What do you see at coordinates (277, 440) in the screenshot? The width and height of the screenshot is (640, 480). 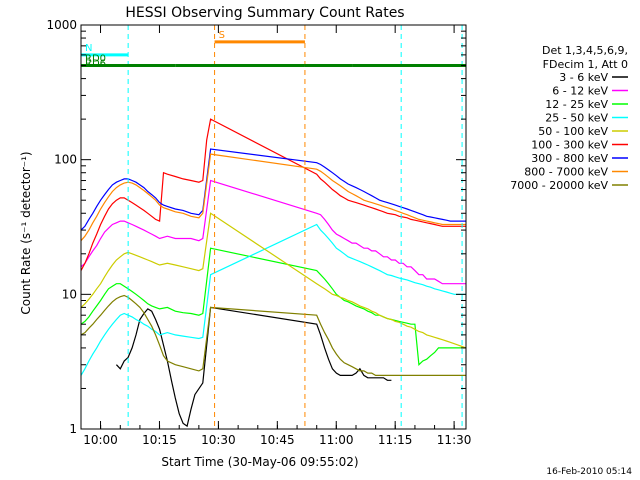 I see `x-tick-label-3: 10:45` at bounding box center [277, 440].